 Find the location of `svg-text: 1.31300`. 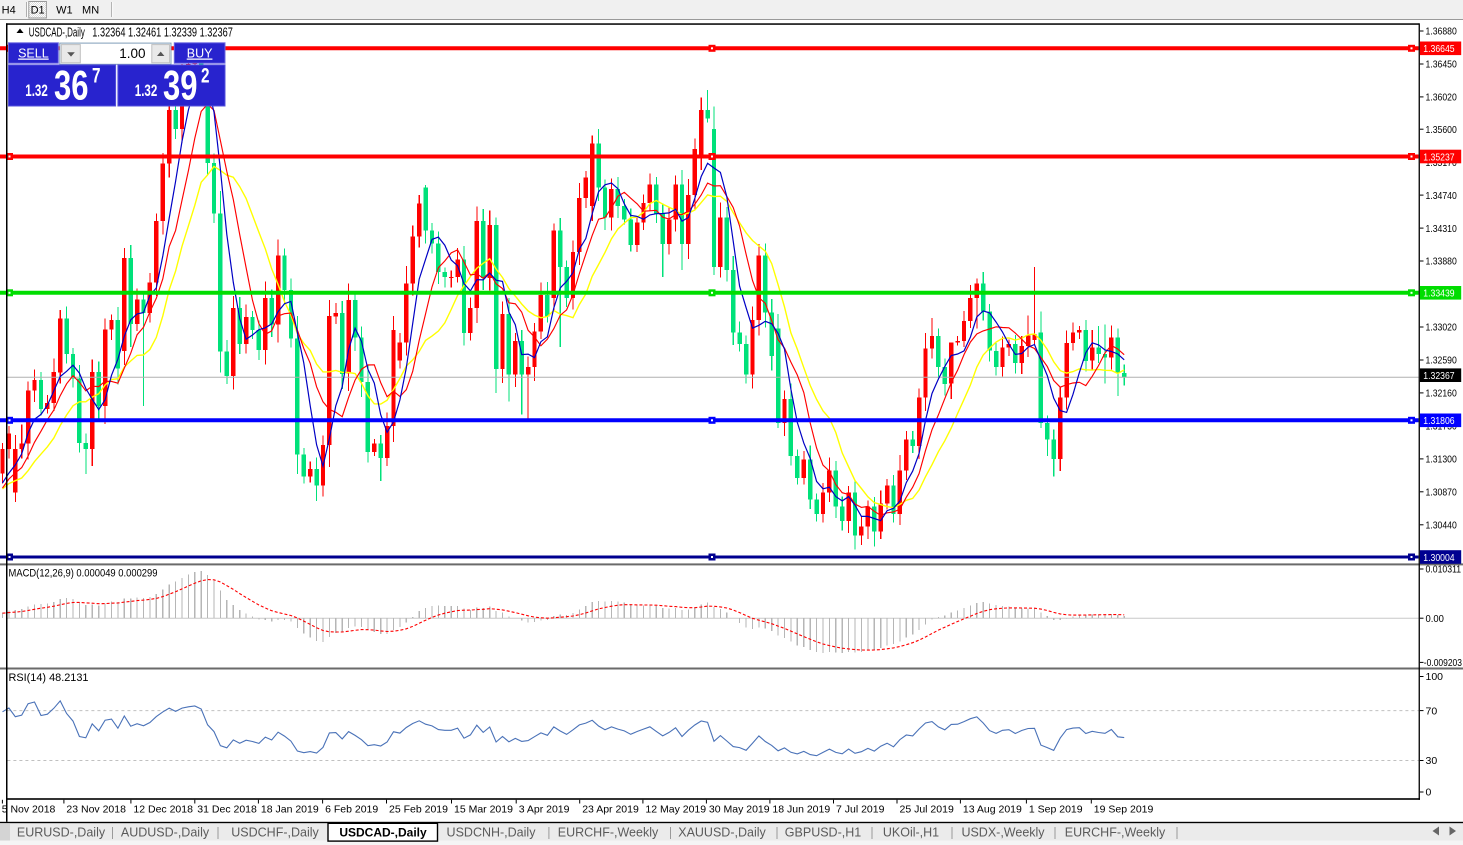

svg-text: 1.31300 is located at coordinates (1441, 460).